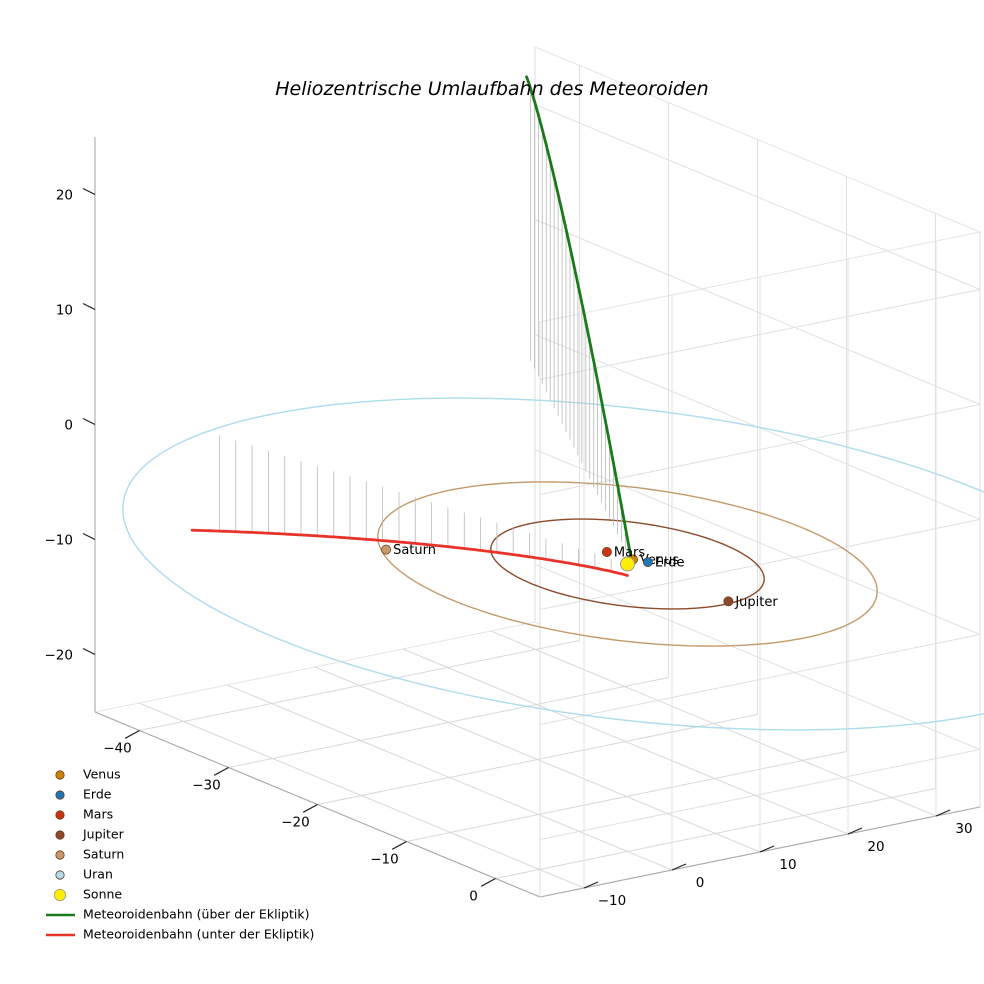  Describe the element at coordinates (64, 196) in the screenshot. I see `tick-label-z: 20` at that location.